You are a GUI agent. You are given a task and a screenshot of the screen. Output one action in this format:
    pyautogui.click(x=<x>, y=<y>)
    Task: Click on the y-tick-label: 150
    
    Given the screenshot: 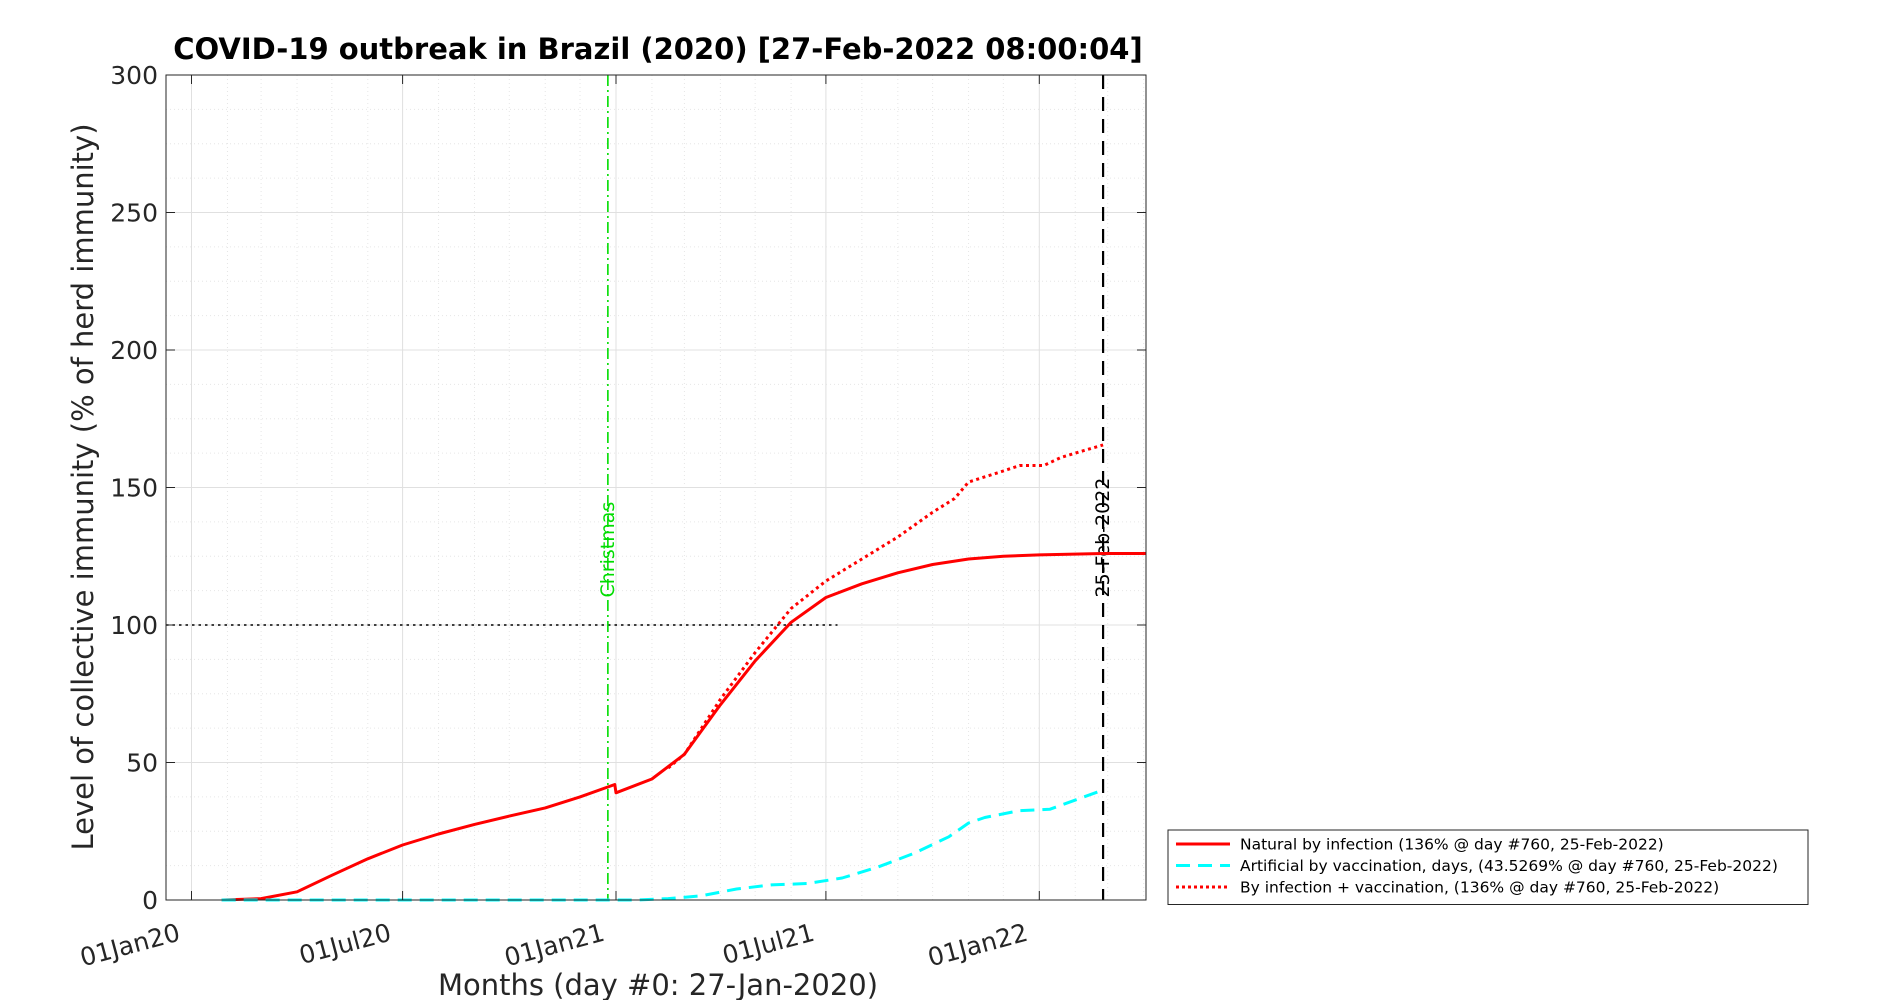 What is the action you would take?
    pyautogui.click(x=134, y=488)
    